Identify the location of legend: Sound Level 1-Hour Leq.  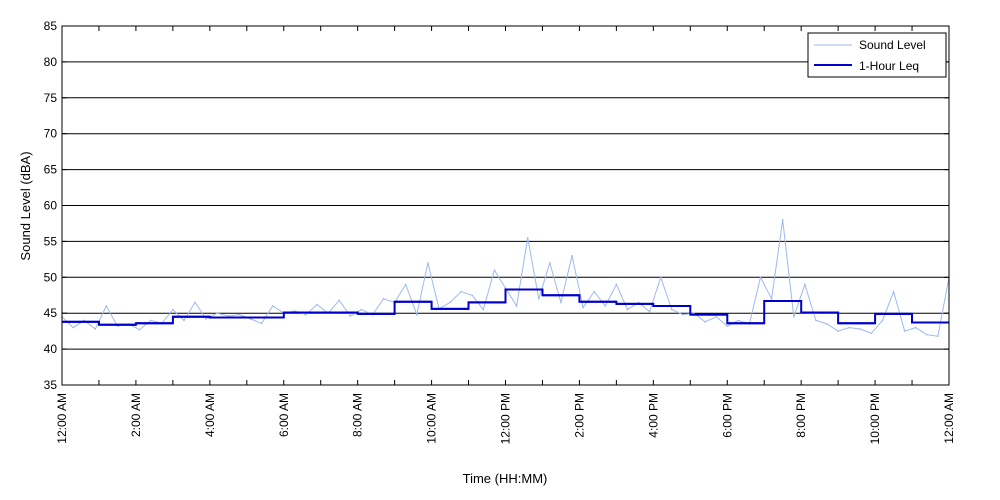
(877, 55).